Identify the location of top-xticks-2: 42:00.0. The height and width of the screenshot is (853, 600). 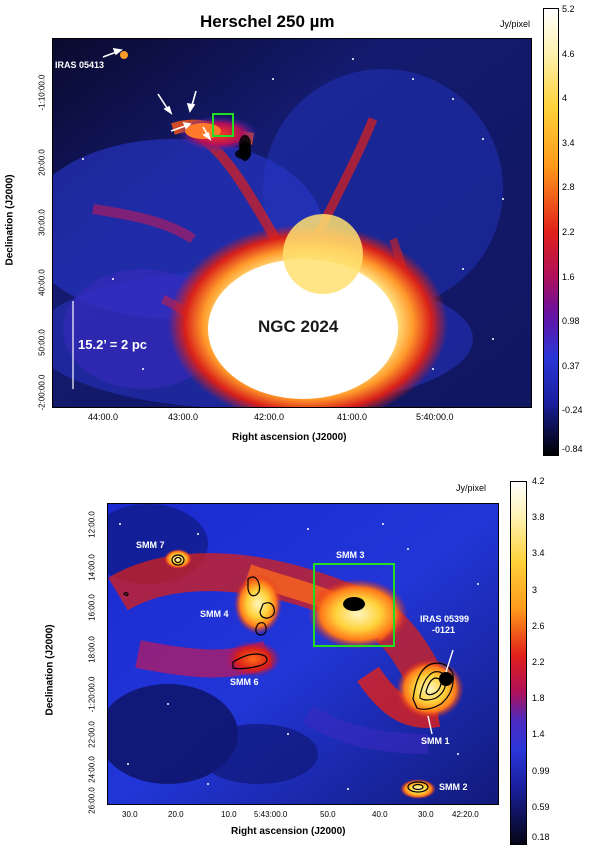
(269, 417).